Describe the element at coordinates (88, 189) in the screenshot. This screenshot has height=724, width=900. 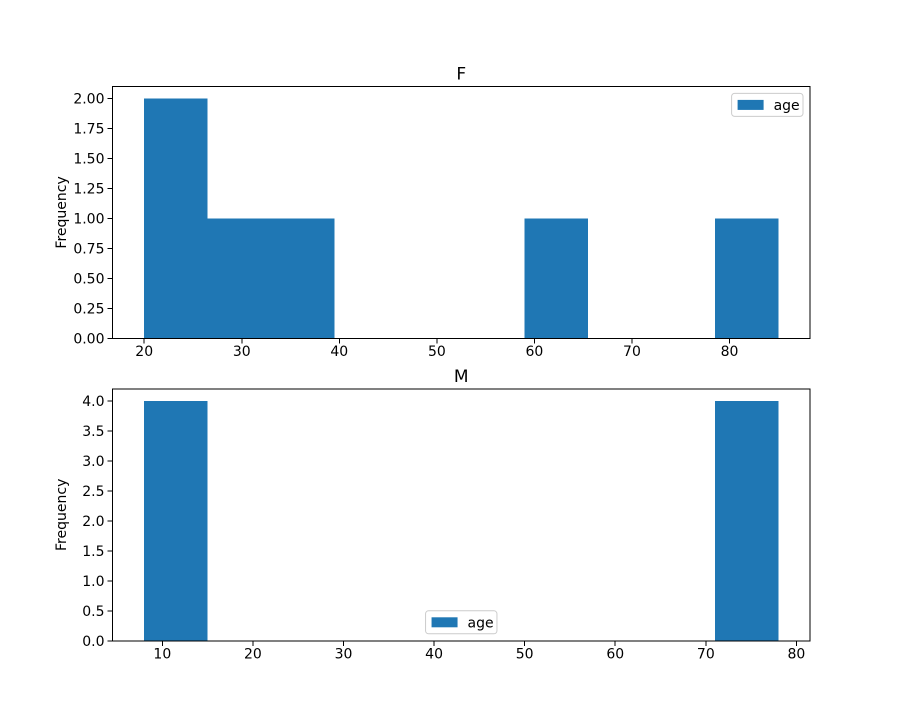
I see `y-tick-label: 1.25` at that location.